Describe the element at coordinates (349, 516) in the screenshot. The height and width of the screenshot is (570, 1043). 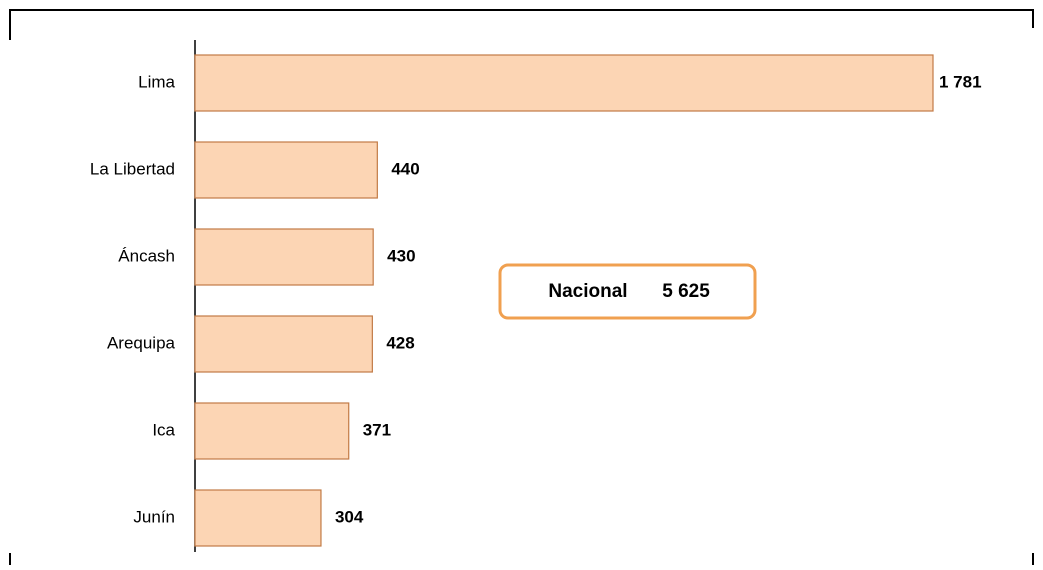
I see `value-label: 304` at that location.